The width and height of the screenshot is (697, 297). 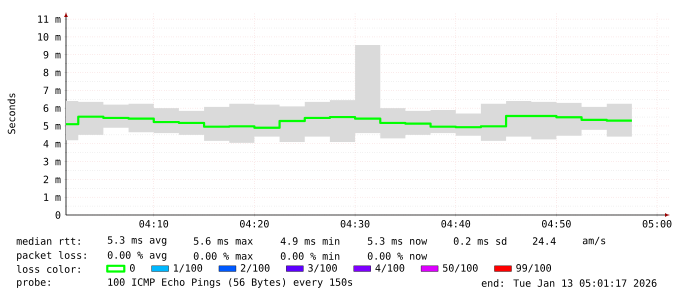 I want to click on y-tick-label: 11 m, so click(x=49, y=19).